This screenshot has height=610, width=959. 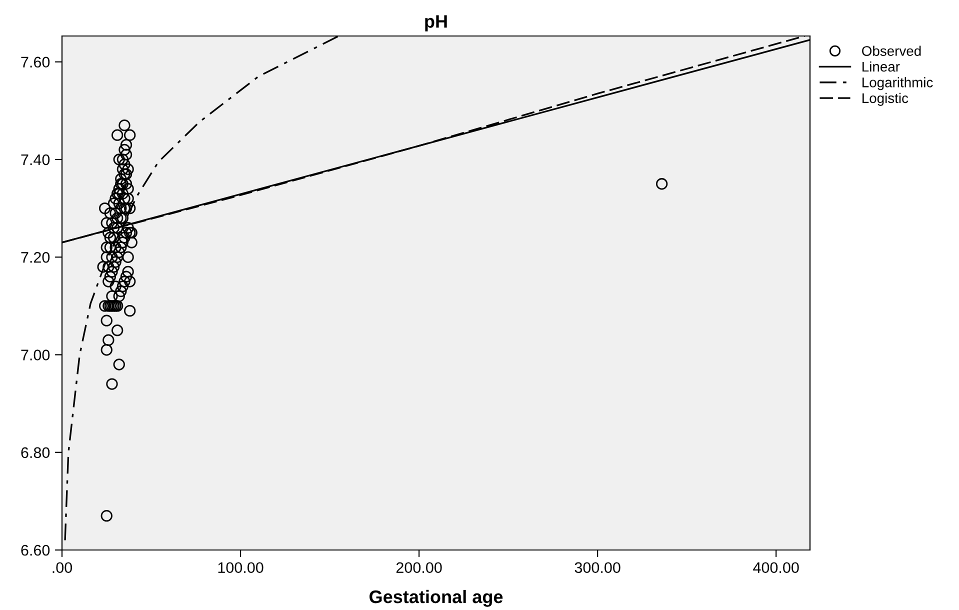 I want to click on x-axis-title: Gestational age, so click(x=436, y=598).